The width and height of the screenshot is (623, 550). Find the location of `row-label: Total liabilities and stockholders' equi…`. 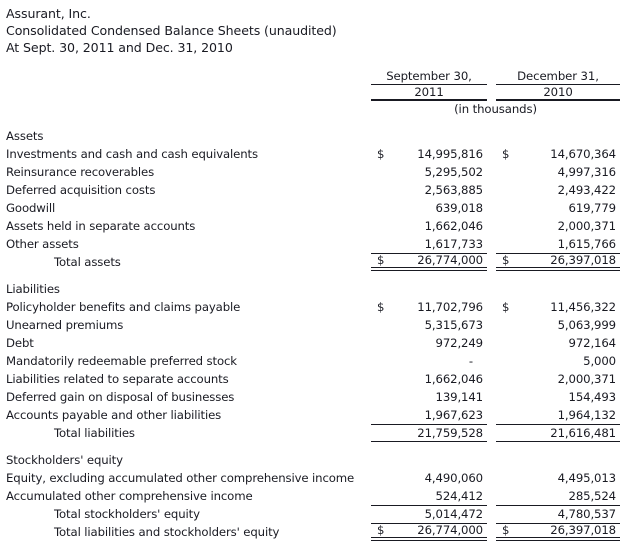

row-label: Total liabilities and stockholders' equi… is located at coordinates (167, 532).